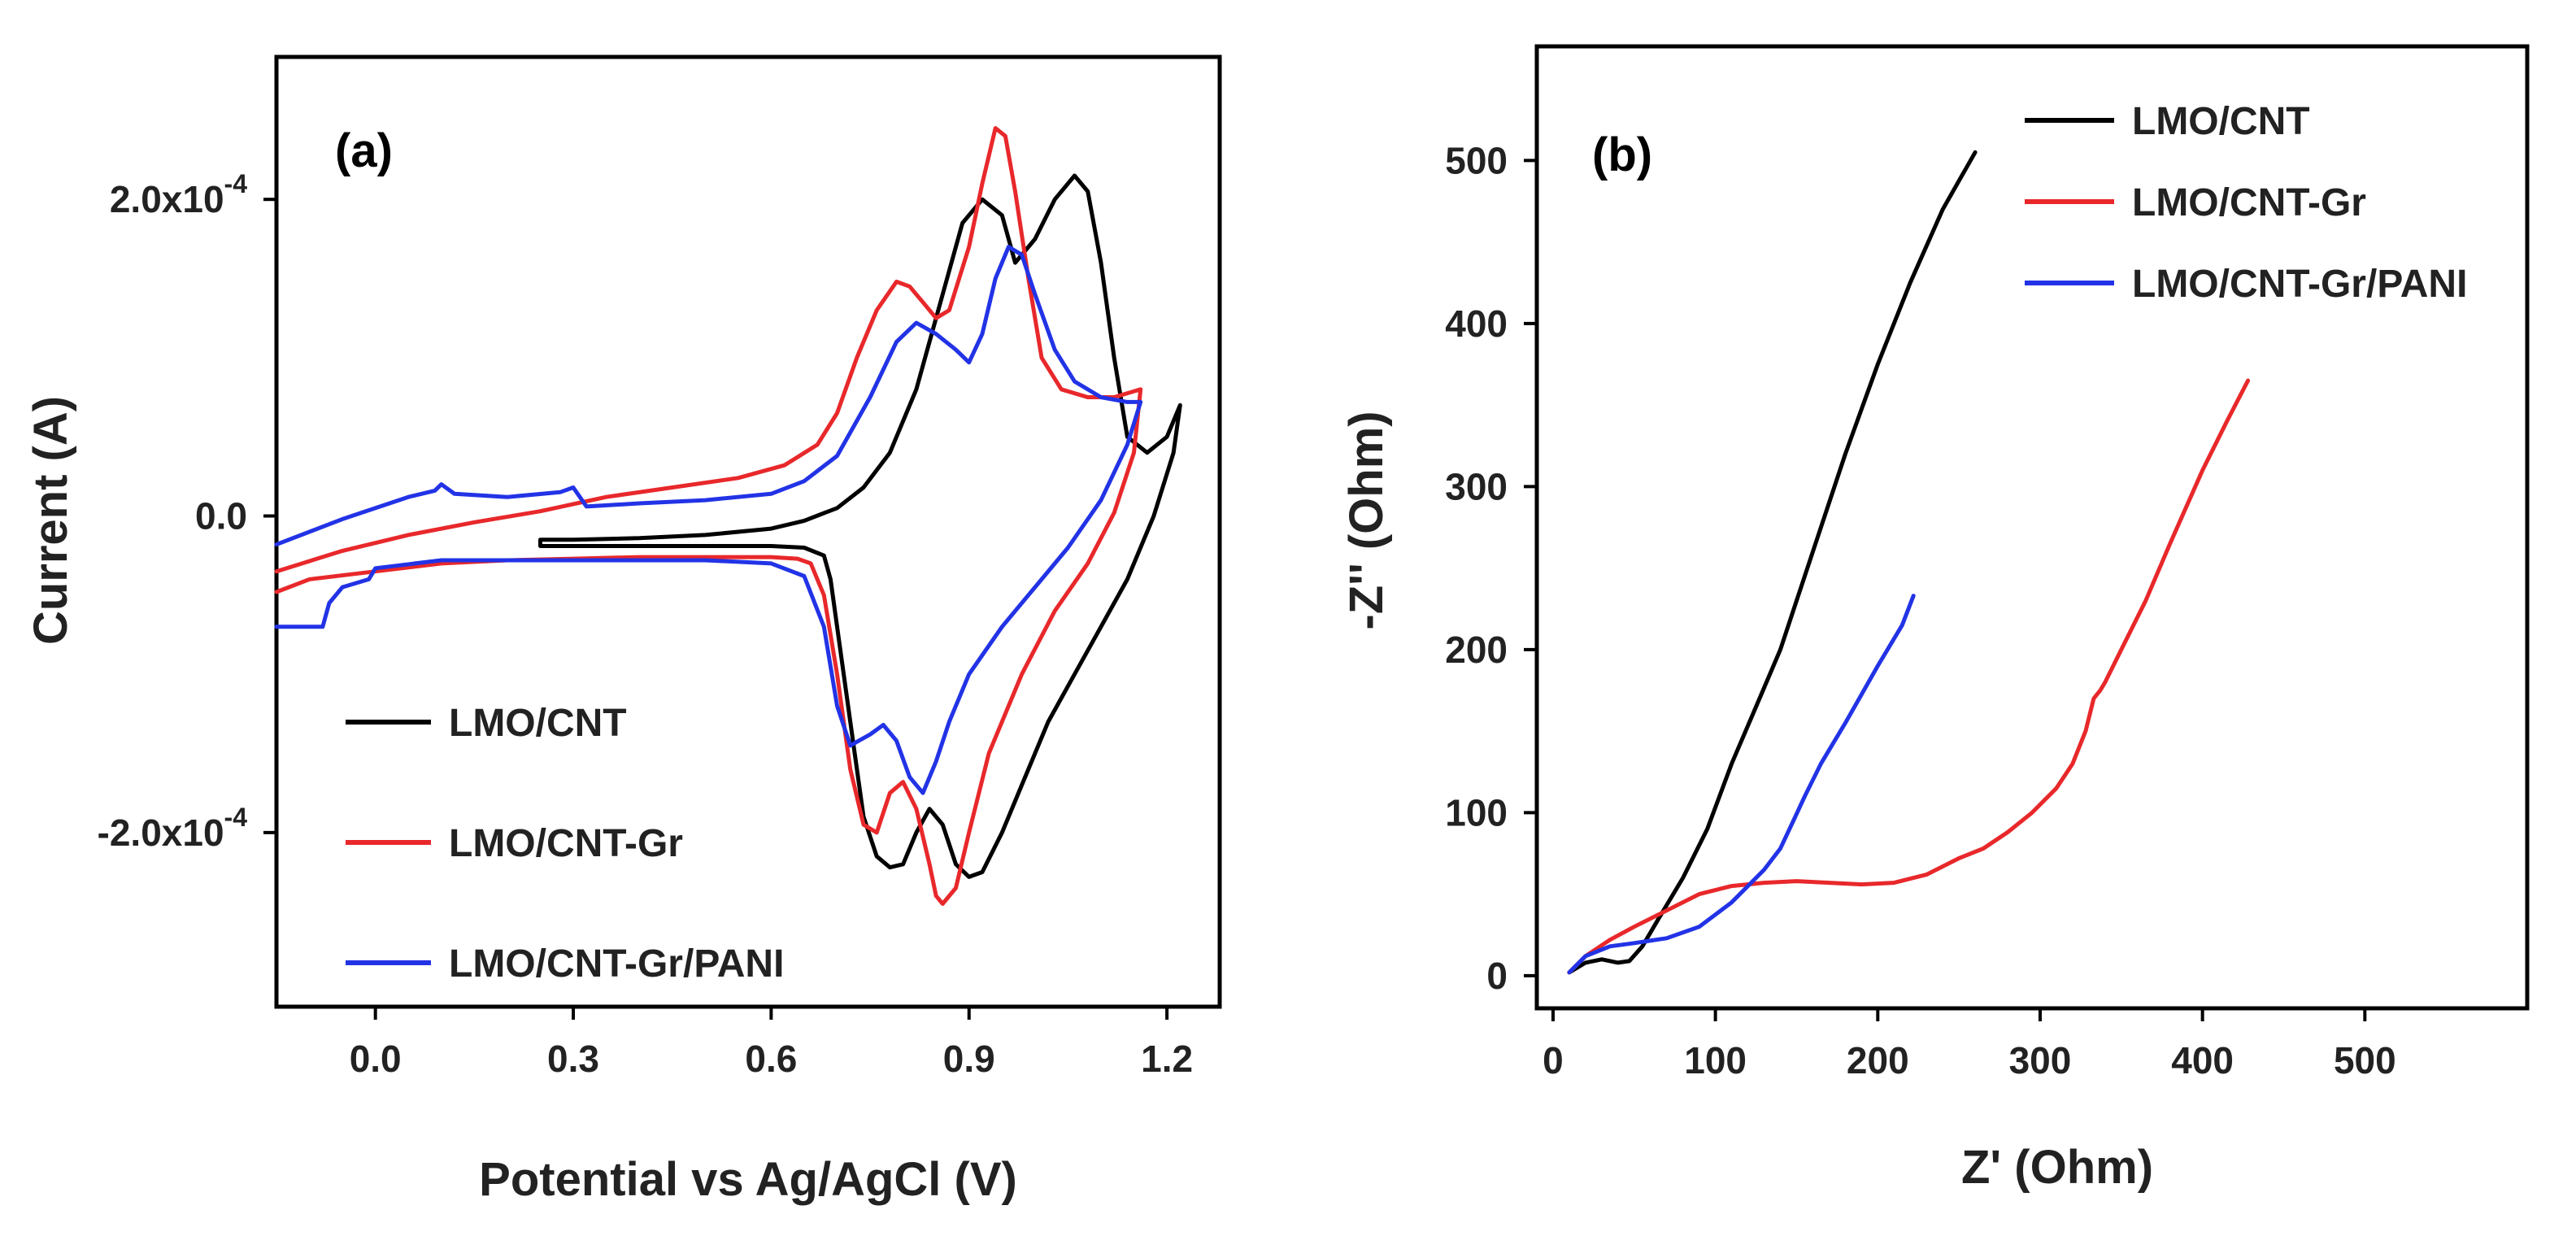 This screenshot has height=1249, width=2576. I want to click on eis-y-axis-title: -Z'' (Ohm), so click(1366, 520).